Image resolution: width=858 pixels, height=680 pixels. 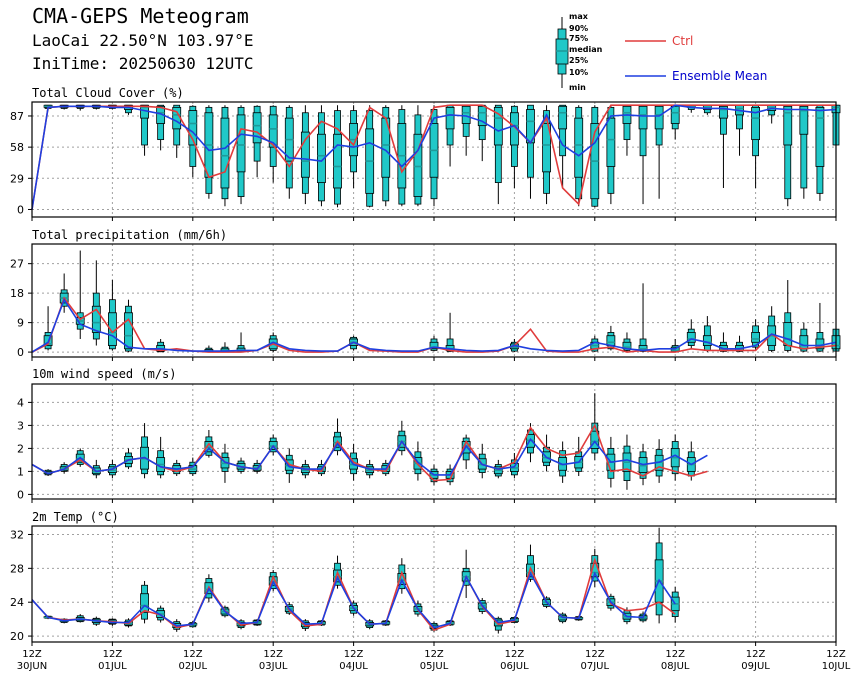 I want to click on x-tick-label-date: 06JUL, so click(x=514, y=666).